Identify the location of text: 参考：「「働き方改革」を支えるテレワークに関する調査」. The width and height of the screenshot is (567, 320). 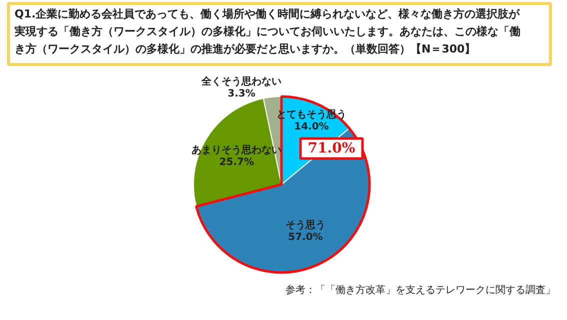
(421, 290).